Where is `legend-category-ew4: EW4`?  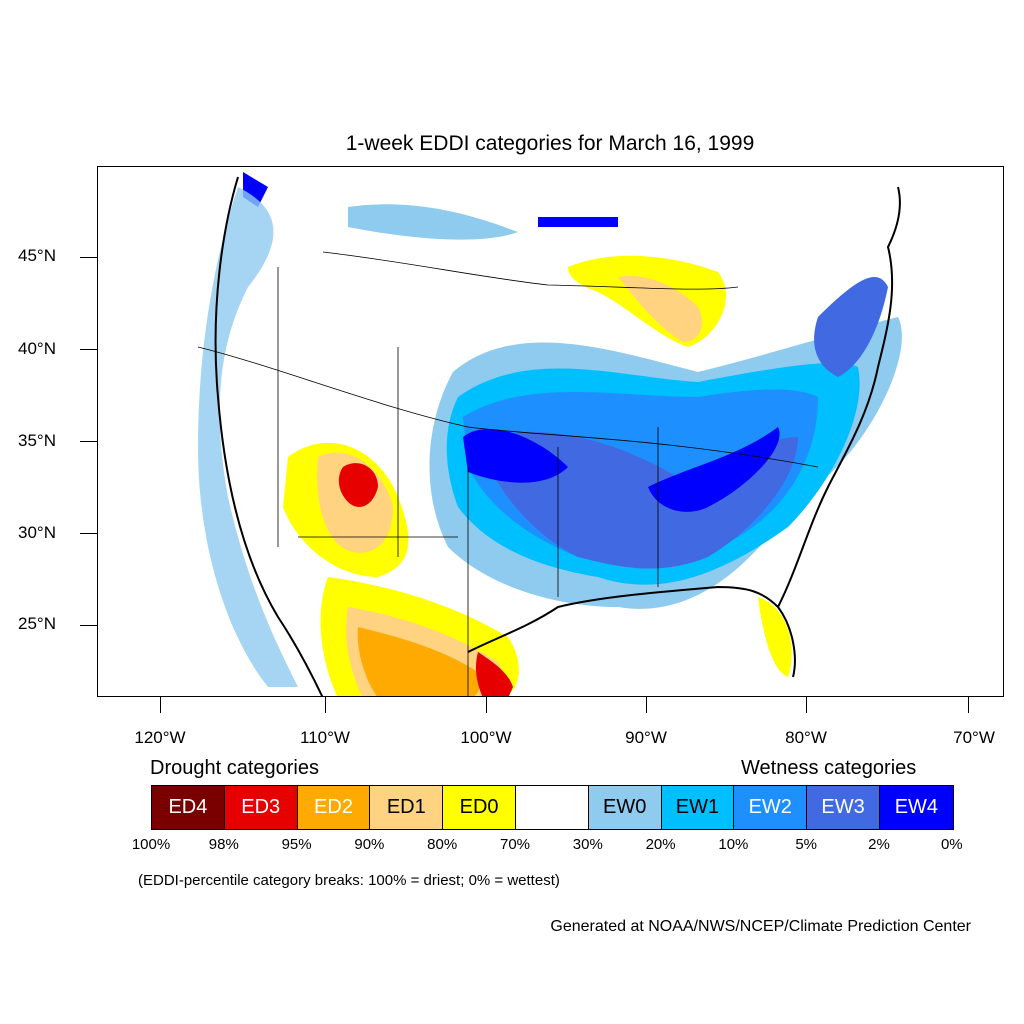
legend-category-ew4: EW4 is located at coordinates (916, 807).